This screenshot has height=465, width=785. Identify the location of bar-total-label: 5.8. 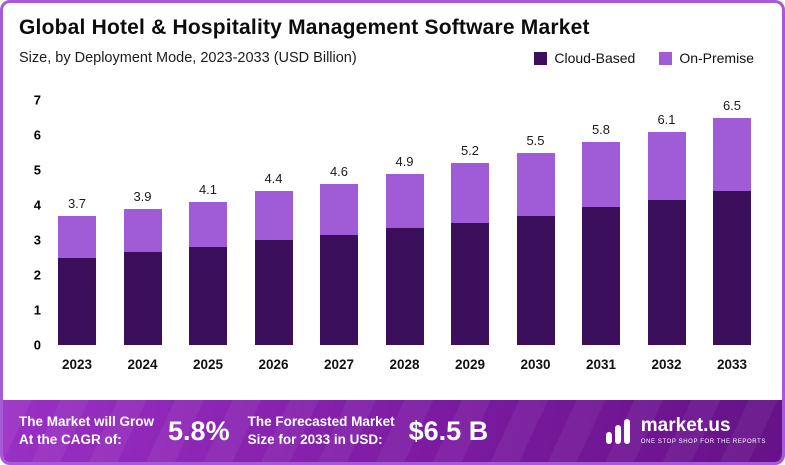
(601, 129).